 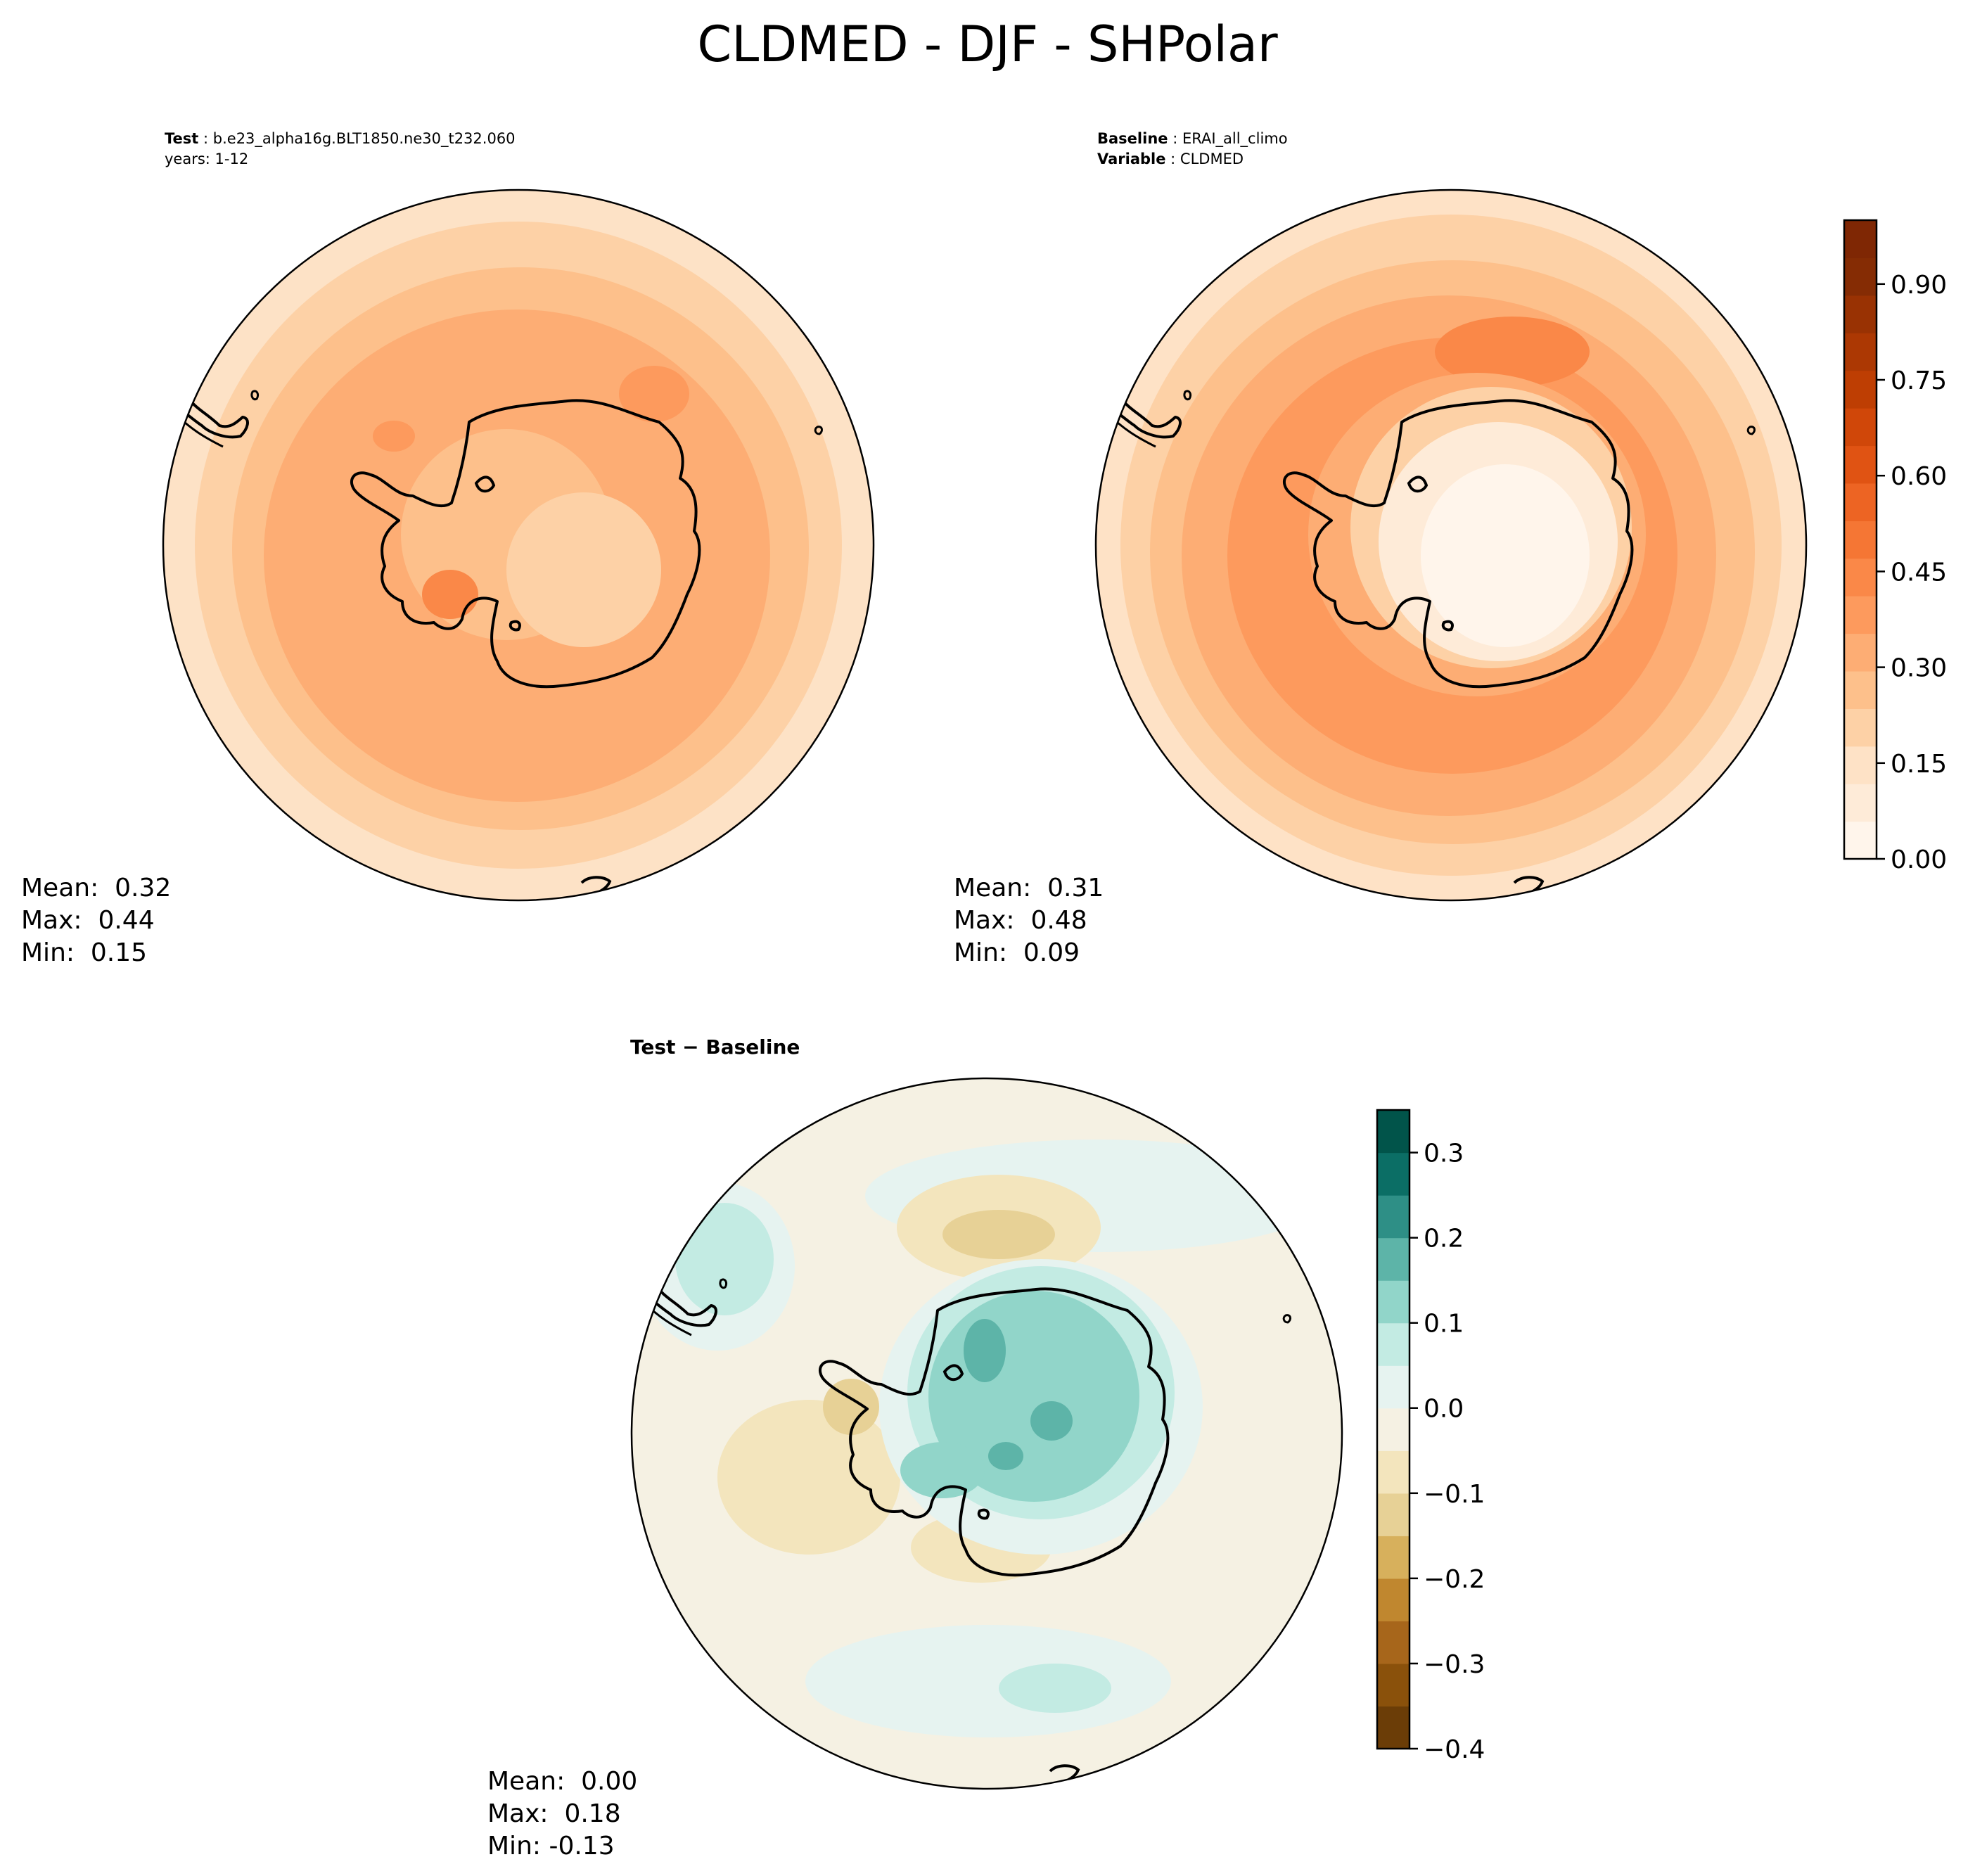 What do you see at coordinates (1919, 477) in the screenshot?
I see `values-colorbar-tick-label: 0.60` at bounding box center [1919, 477].